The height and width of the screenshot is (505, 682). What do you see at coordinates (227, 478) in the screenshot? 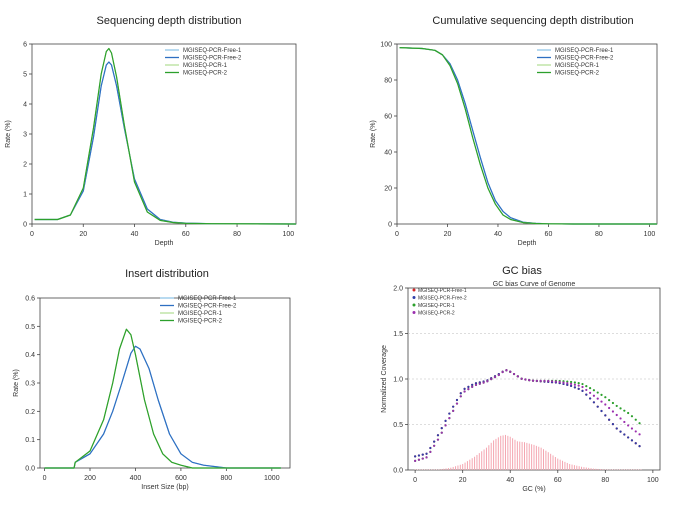
I see `x-tick-label: 800` at bounding box center [227, 478].